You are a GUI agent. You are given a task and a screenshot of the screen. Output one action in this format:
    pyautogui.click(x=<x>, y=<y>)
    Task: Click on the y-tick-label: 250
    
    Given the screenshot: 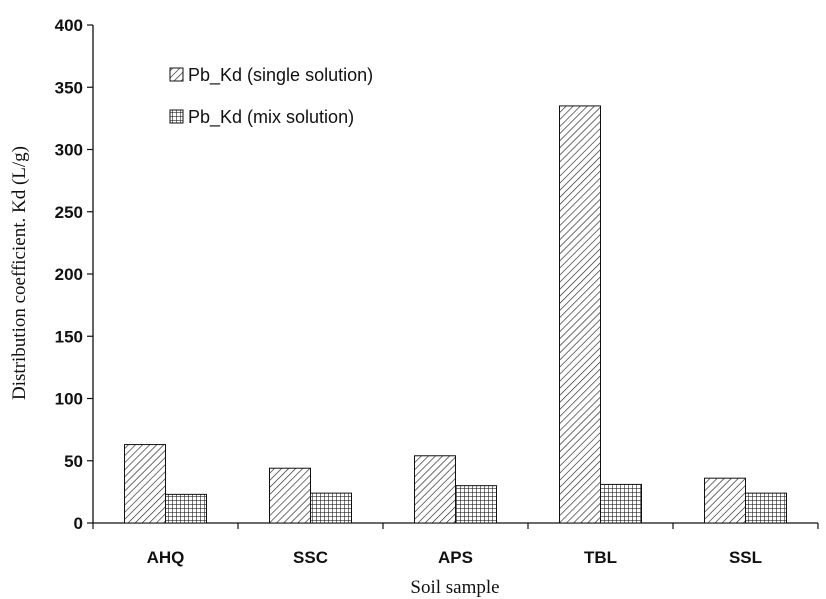 What is the action you would take?
    pyautogui.click(x=69, y=212)
    